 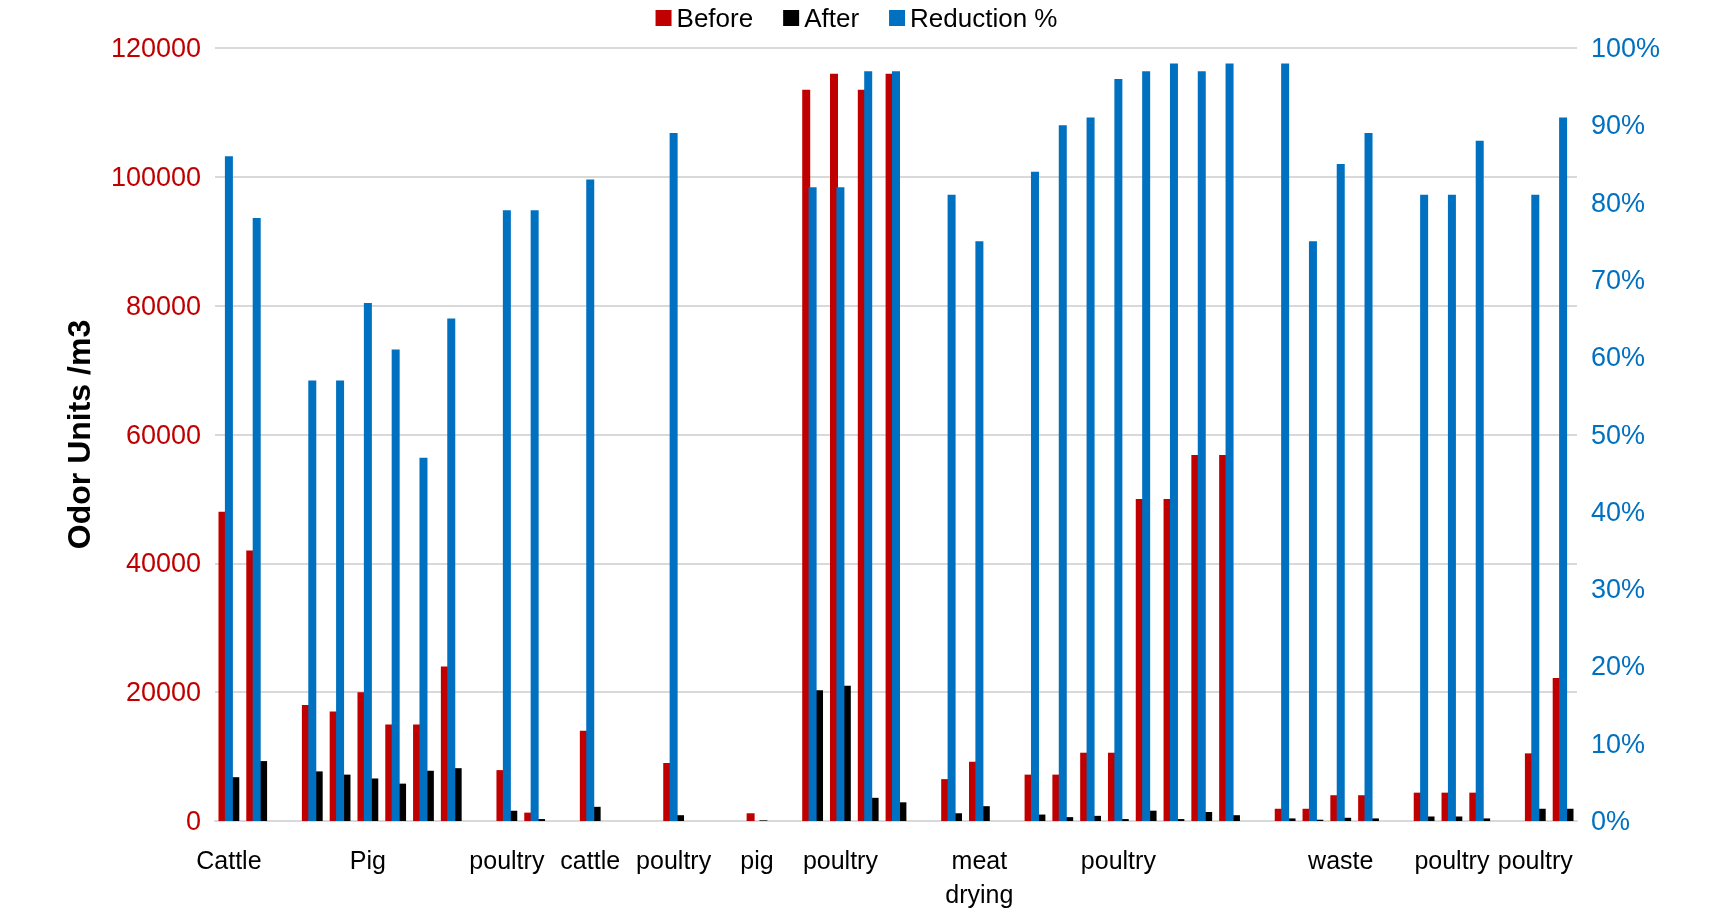 What do you see at coordinates (984, 18) in the screenshot?
I see `legend-label: Reduction %` at bounding box center [984, 18].